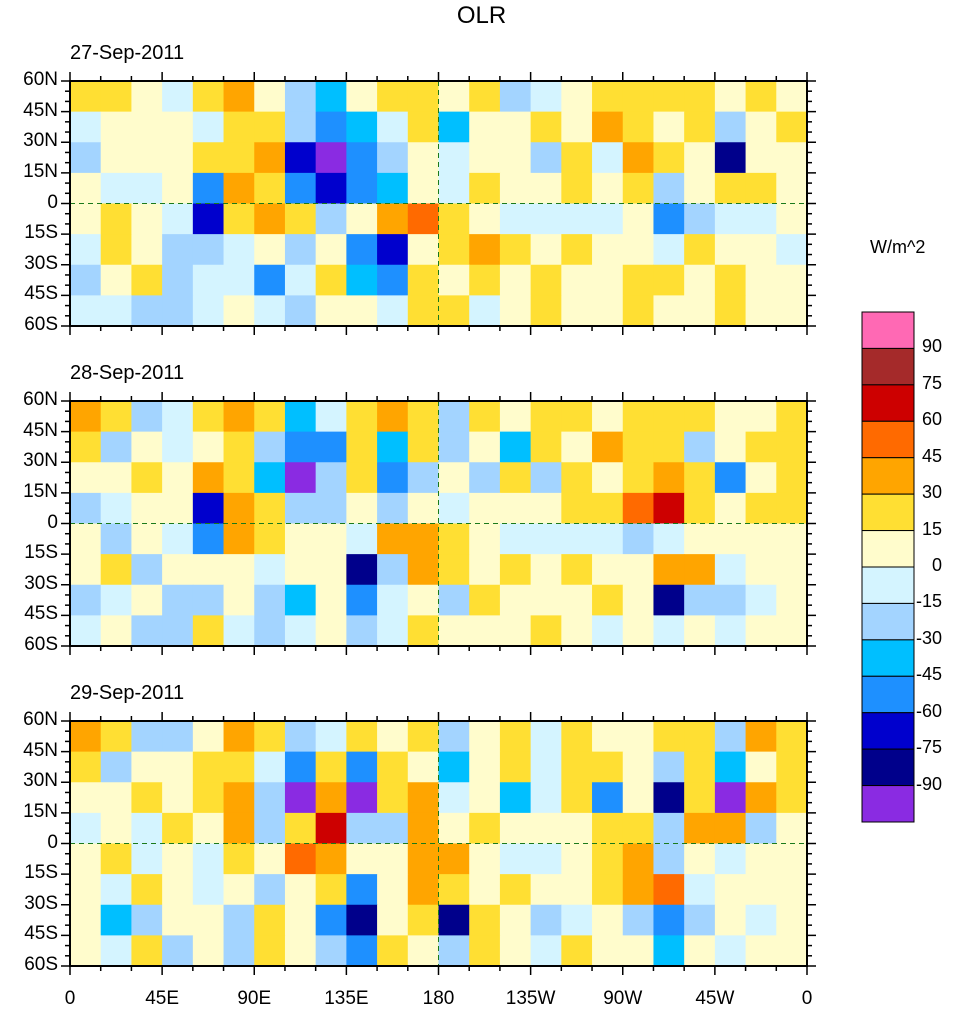 Image resolution: width=963 pixels, height=1013 pixels. I want to click on colorbar-tick-label: 30, so click(931, 492).